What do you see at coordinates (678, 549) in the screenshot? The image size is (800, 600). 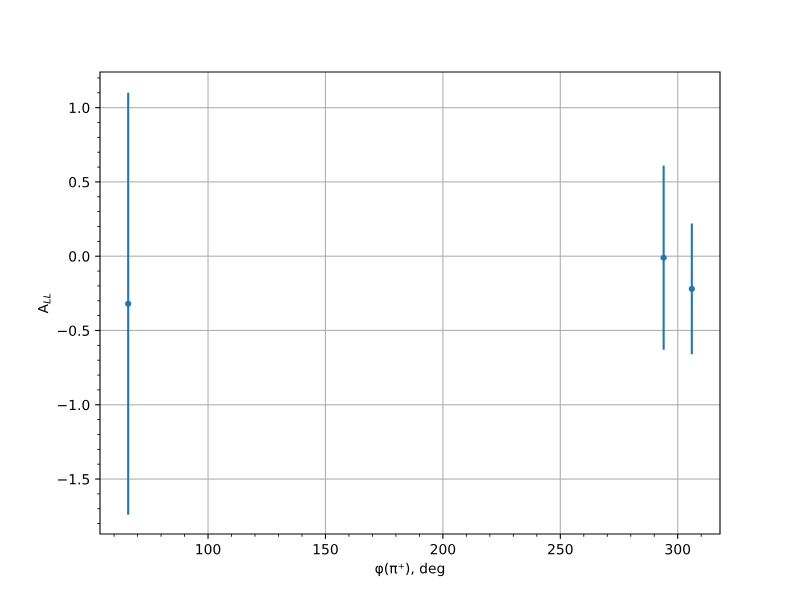 I see `x-tick-label: 300` at bounding box center [678, 549].